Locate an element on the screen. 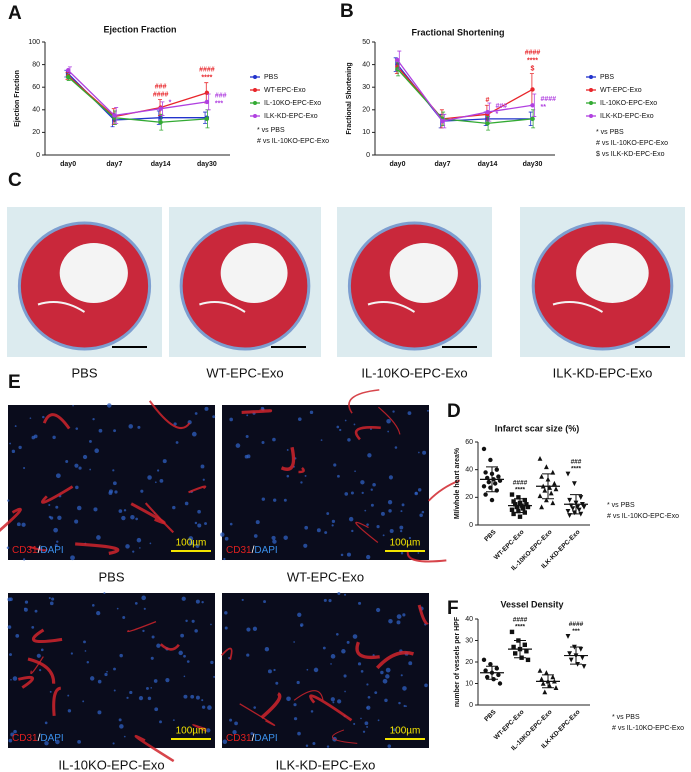 This screenshot has height=772, width=691. section-caption: WT-EPC-Exo is located at coordinates (244, 372).